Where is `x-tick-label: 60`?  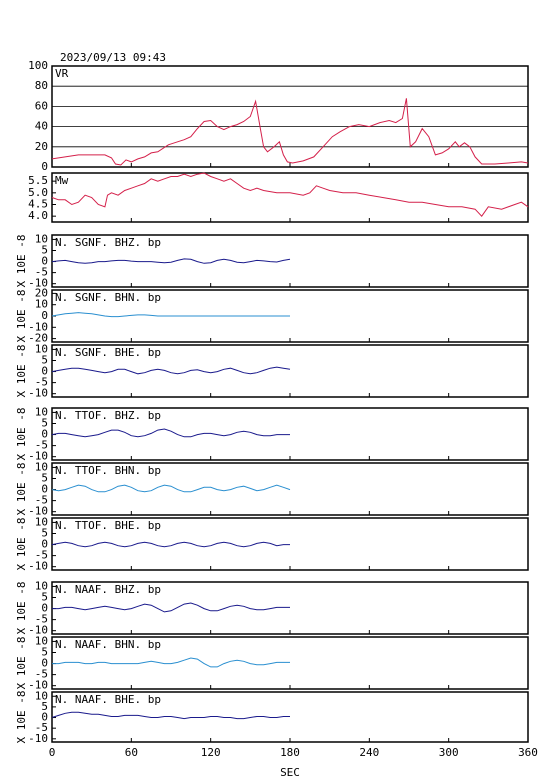 x-tick-label: 60 is located at coordinates (131, 752).